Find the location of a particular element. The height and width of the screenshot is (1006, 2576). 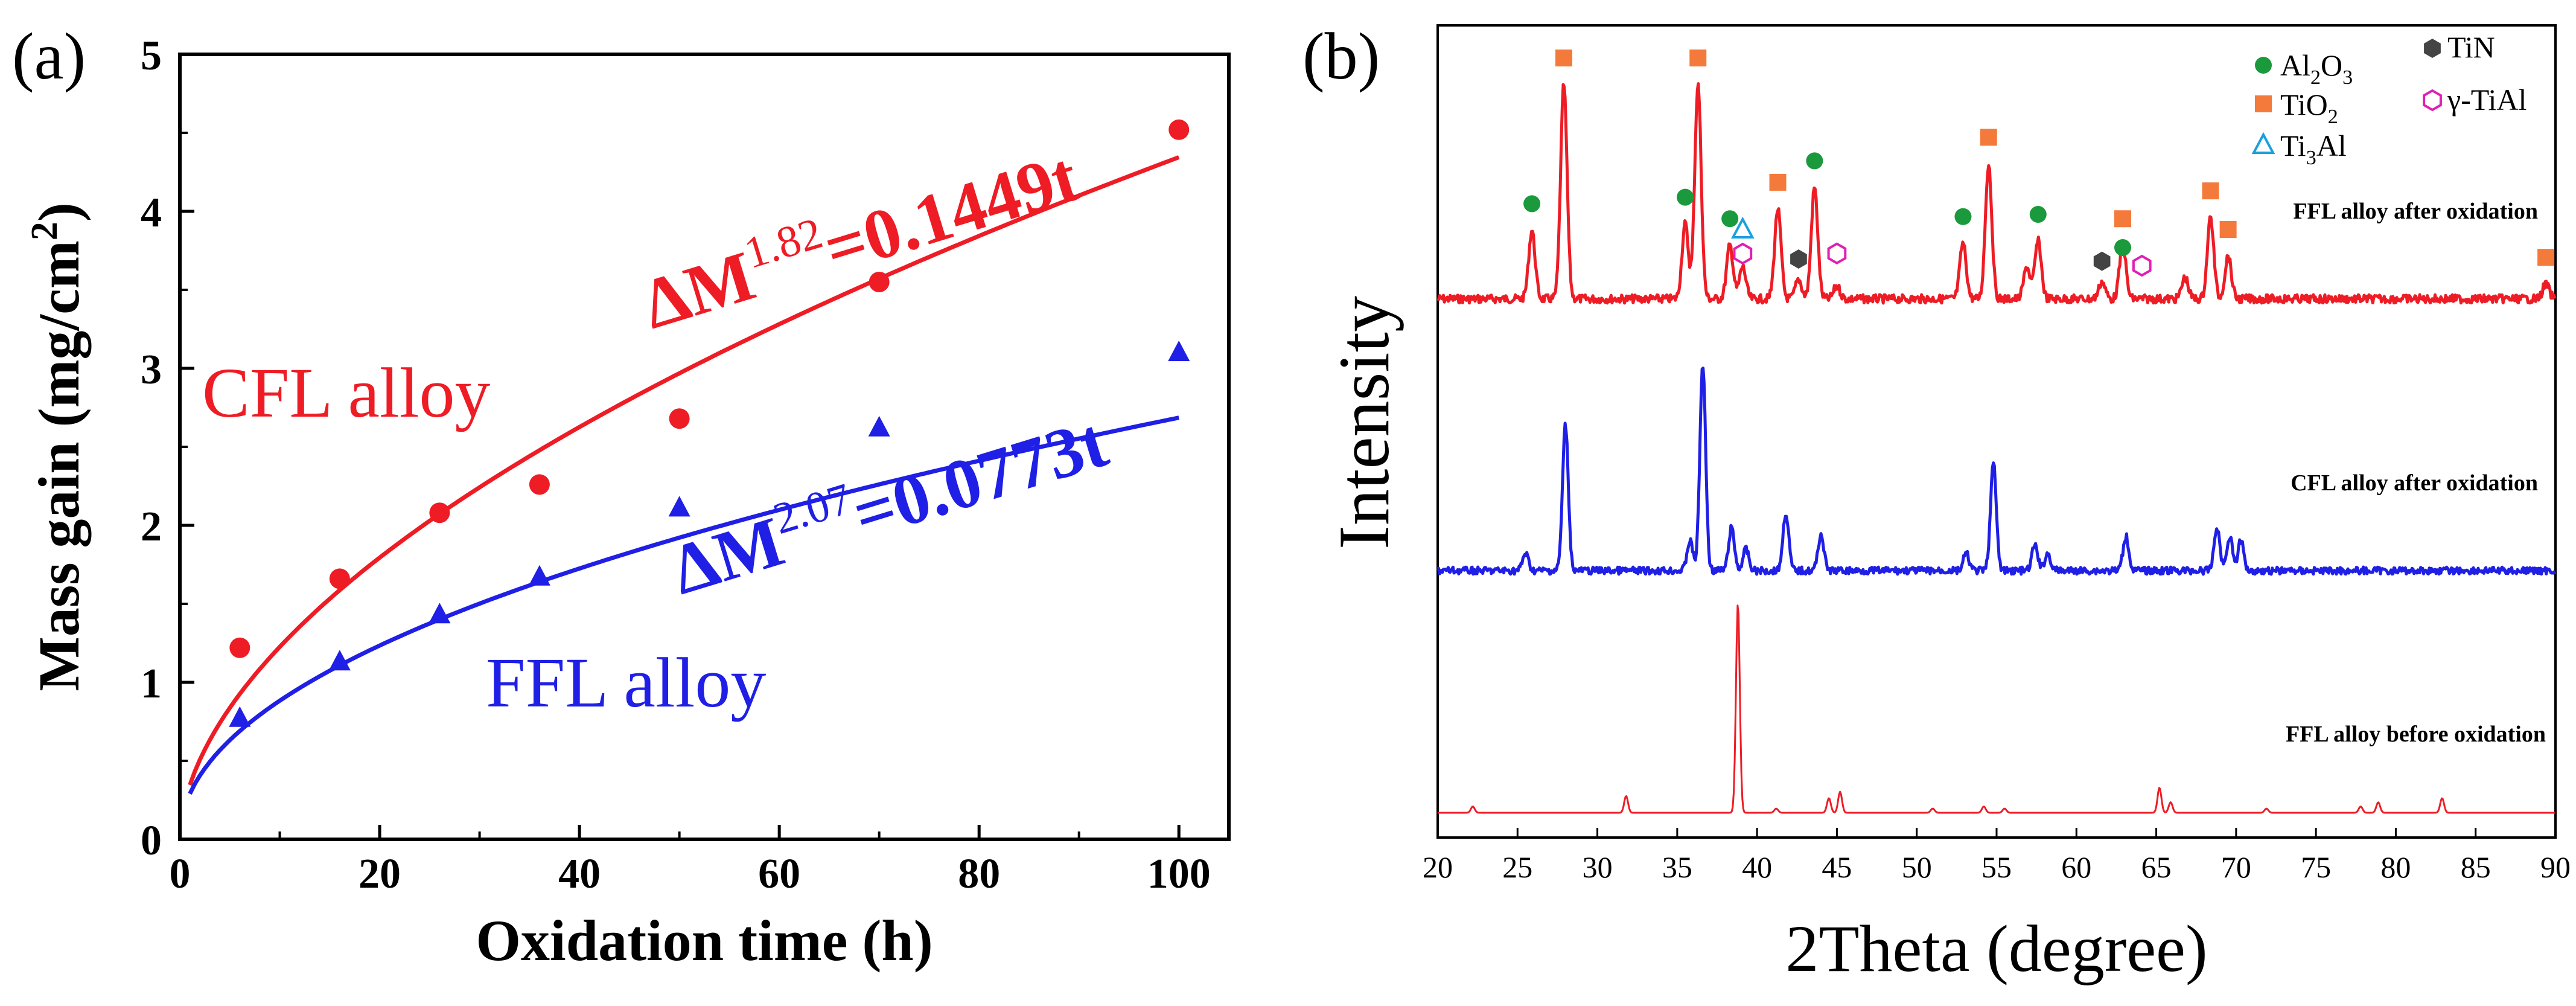

legend-symbol-hexagon-outline is located at coordinates (2432, 100).